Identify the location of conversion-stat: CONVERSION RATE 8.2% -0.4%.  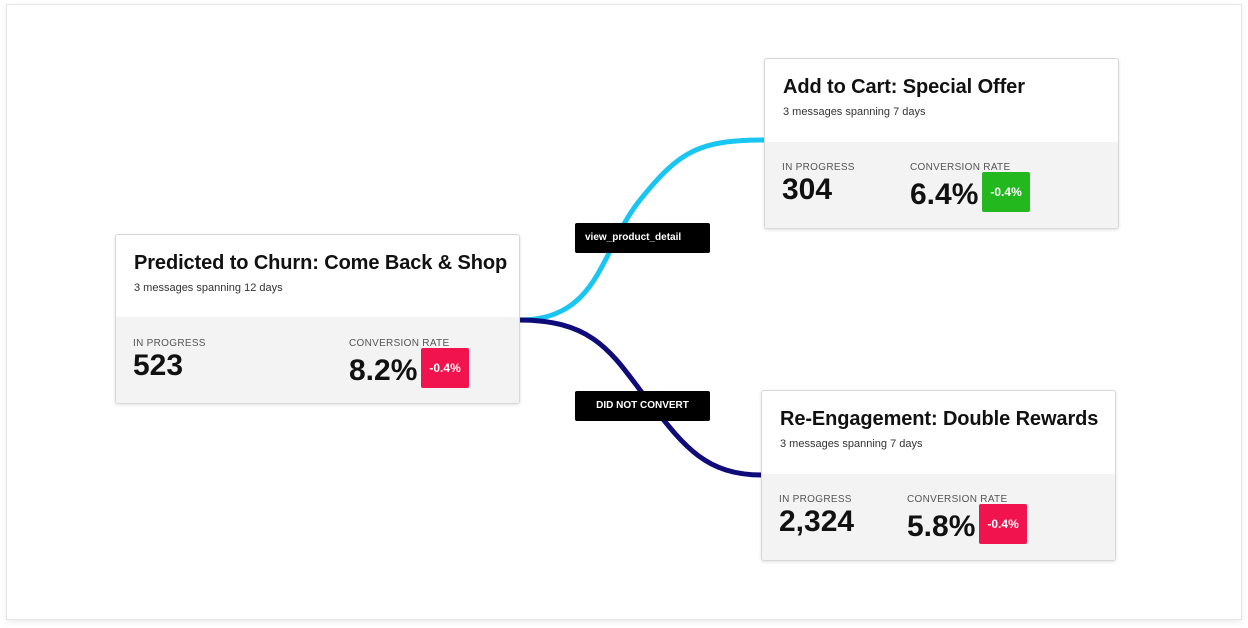
(409, 365).